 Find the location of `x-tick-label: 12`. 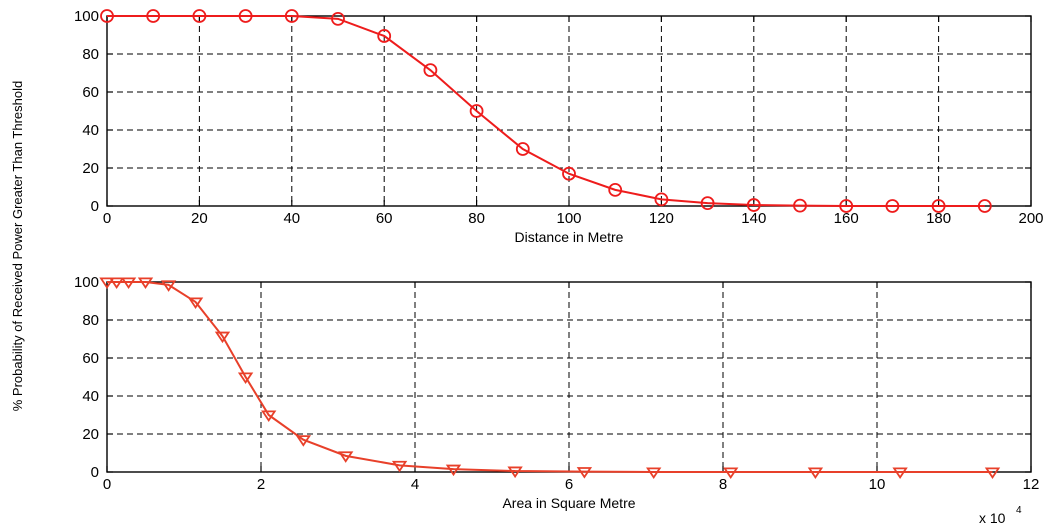

x-tick-label: 12 is located at coordinates (1031, 484).